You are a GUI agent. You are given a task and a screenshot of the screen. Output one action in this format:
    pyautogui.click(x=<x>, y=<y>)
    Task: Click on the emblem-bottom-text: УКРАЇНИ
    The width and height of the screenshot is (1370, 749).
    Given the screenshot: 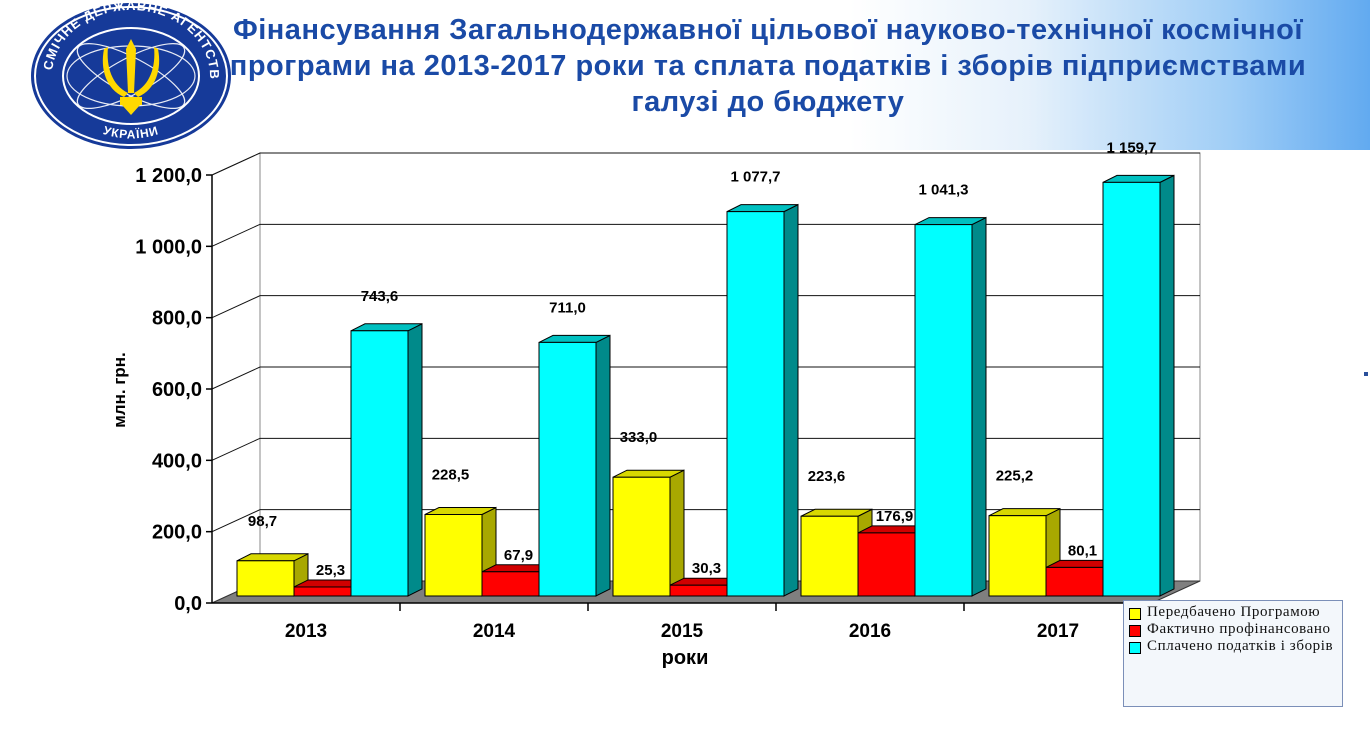 What is the action you would take?
    pyautogui.click(x=131, y=132)
    